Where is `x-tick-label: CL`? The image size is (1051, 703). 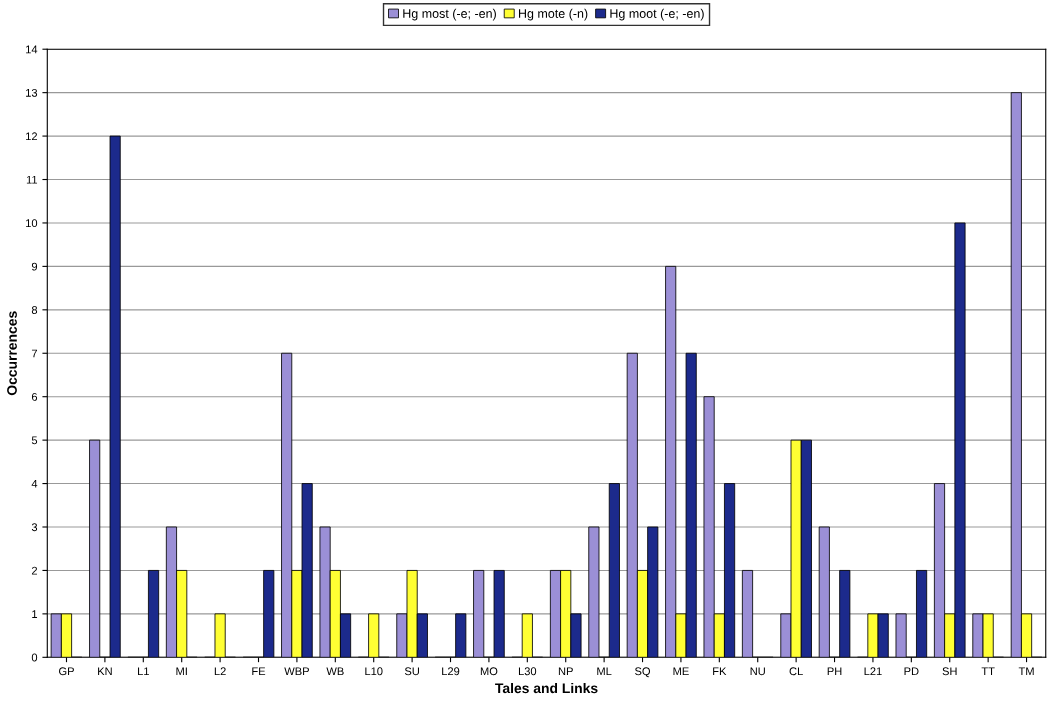 x-tick-label: CL is located at coordinates (796, 671).